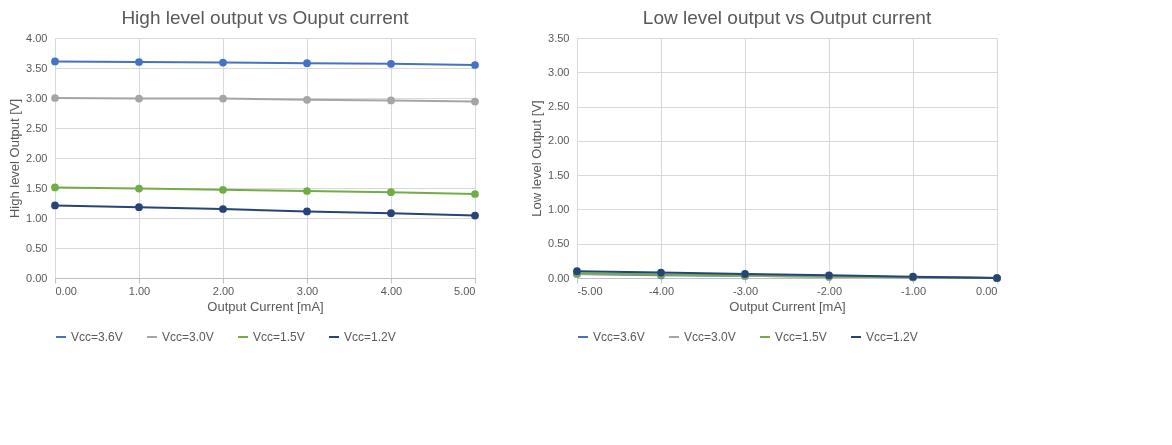 This screenshot has width=1172, height=445. What do you see at coordinates (139, 290) in the screenshot?
I see `x-tick-label: 1.00` at bounding box center [139, 290].